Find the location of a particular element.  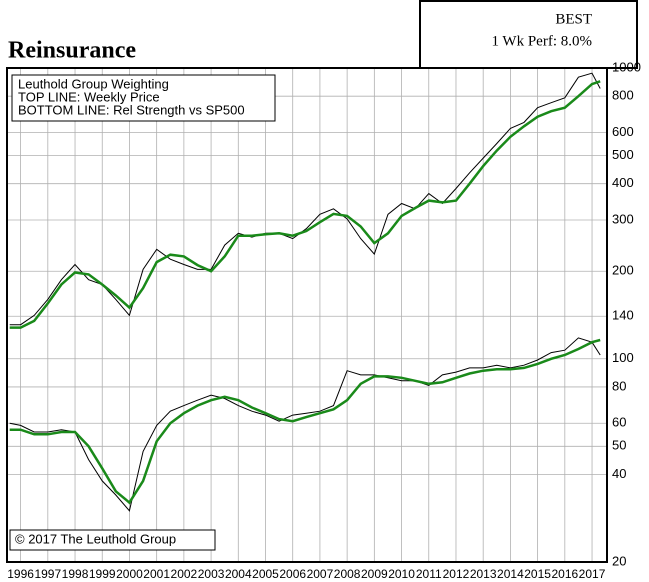

x-tick-label: 2016 is located at coordinates (564, 574).